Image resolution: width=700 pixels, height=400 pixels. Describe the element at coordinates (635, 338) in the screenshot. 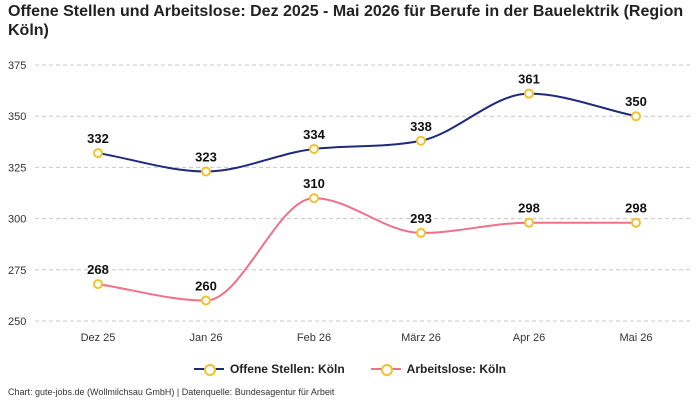

I see `x-tick-label-5: Mai 26` at that location.